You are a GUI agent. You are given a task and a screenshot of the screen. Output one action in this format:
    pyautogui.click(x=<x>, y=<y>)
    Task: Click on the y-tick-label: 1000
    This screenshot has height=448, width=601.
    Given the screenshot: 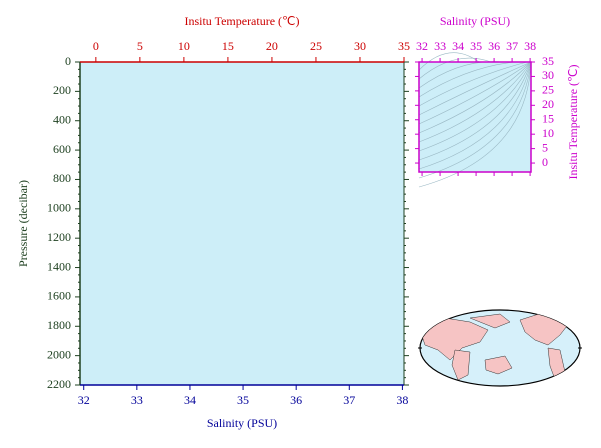 What is the action you would take?
    pyautogui.click(x=59, y=208)
    